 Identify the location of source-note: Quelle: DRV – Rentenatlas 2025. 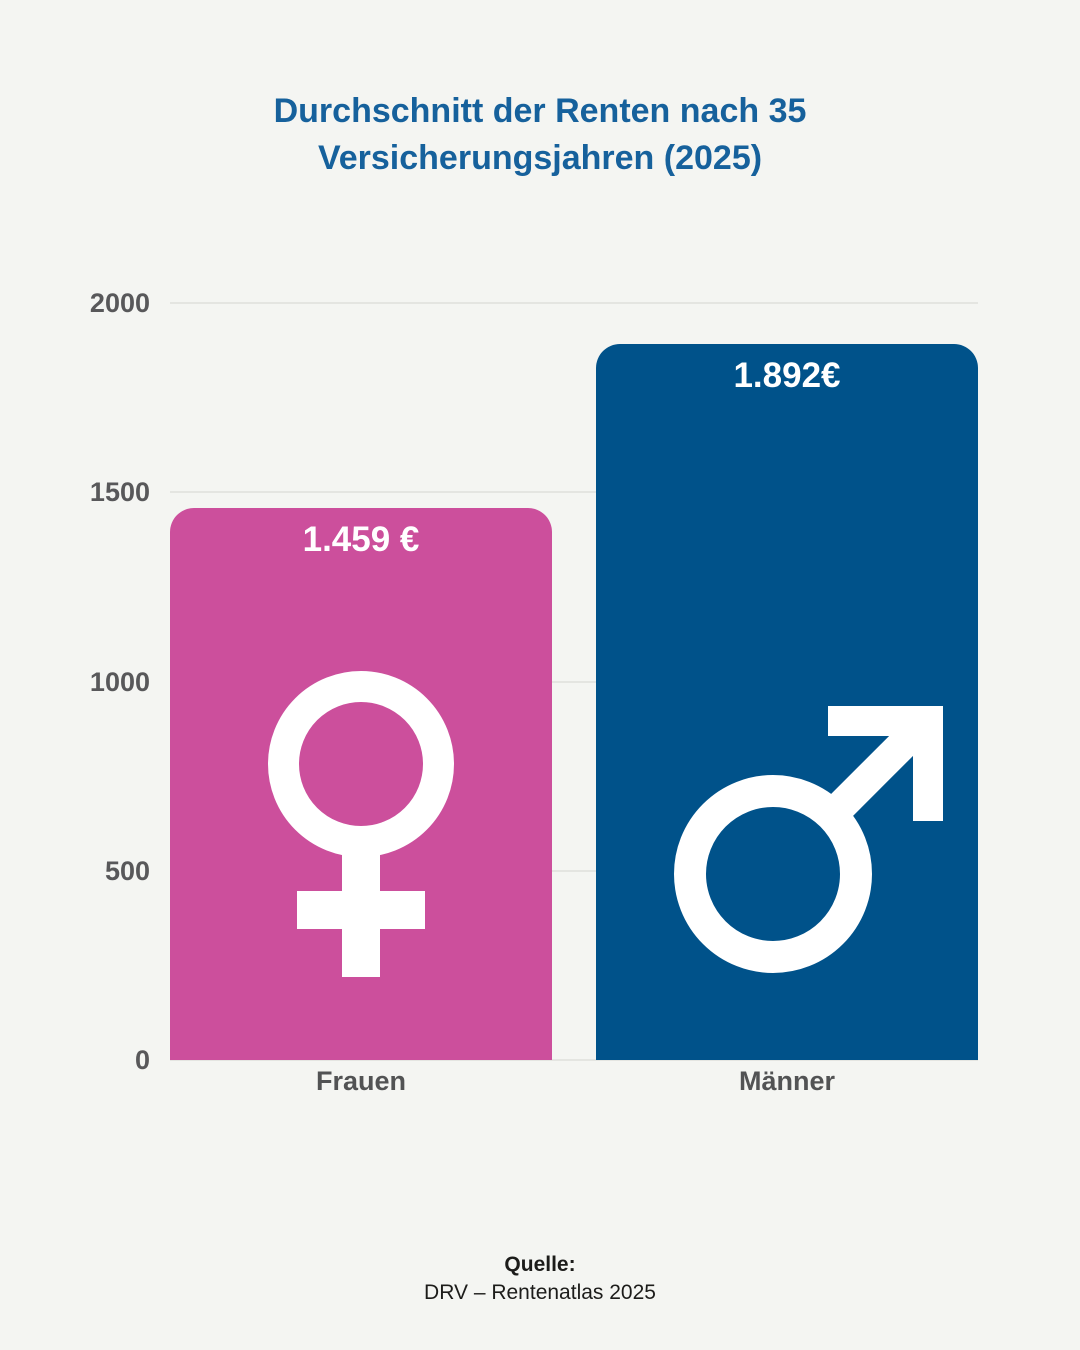
(540, 1279).